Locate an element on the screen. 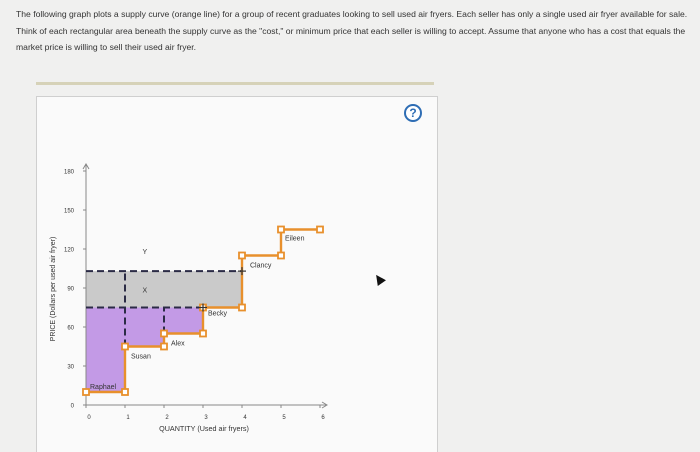  seller-label: Eileen is located at coordinates (295, 239).